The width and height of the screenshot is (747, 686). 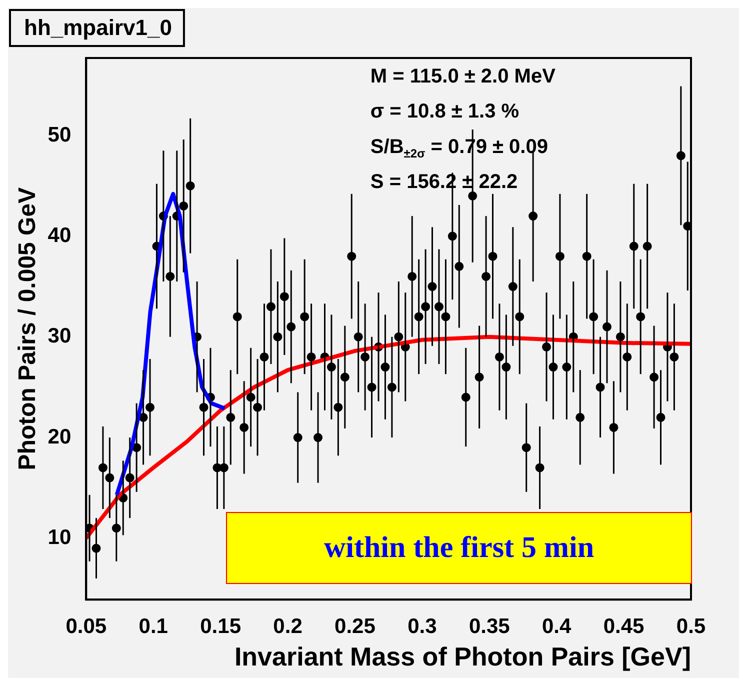 What do you see at coordinates (28, 328) in the screenshot?
I see `y-axis-title: Photon Pairs / 0.005 GeV` at bounding box center [28, 328].